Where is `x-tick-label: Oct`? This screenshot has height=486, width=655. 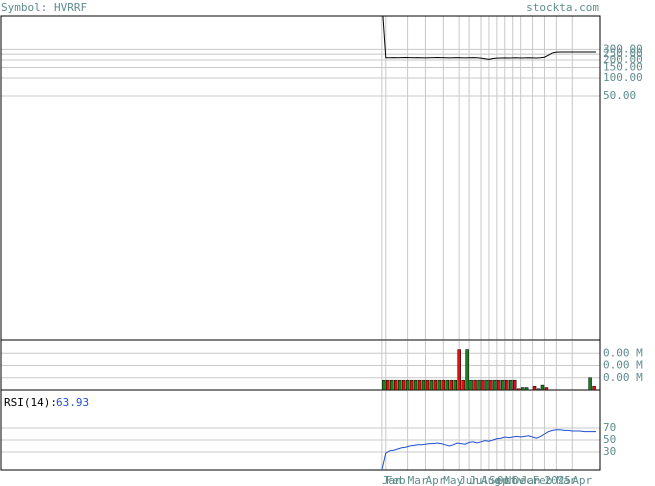 x-tick-label: Oct is located at coordinates (507, 480).